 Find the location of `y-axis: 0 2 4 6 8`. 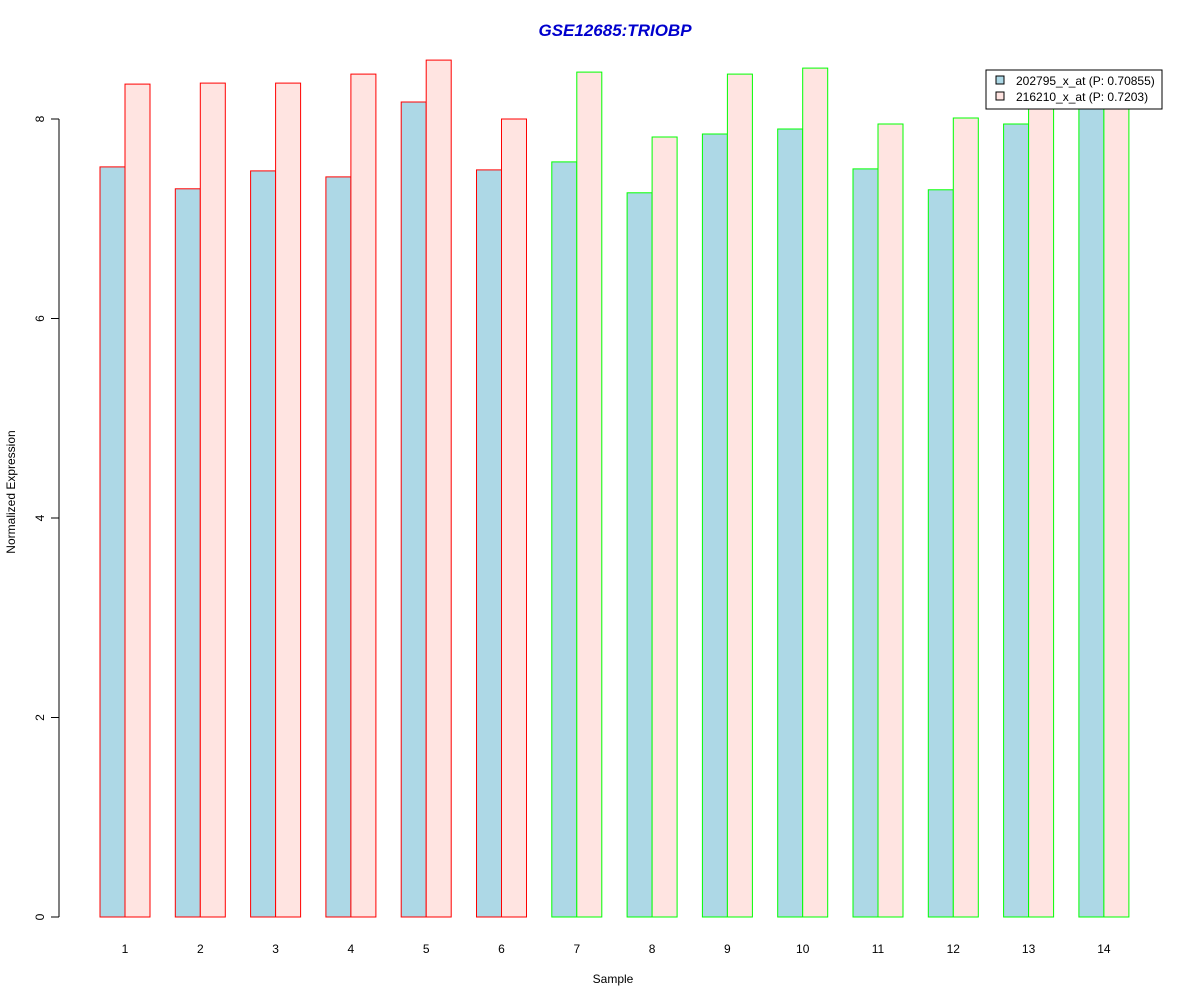

y-axis: 0 2 4 6 8 is located at coordinates (46, 517).